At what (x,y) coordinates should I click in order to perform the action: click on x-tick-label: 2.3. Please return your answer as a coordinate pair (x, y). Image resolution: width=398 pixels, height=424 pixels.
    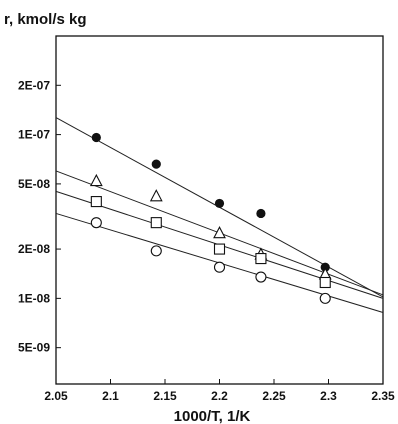
    Looking at the image, I should click on (328, 396).